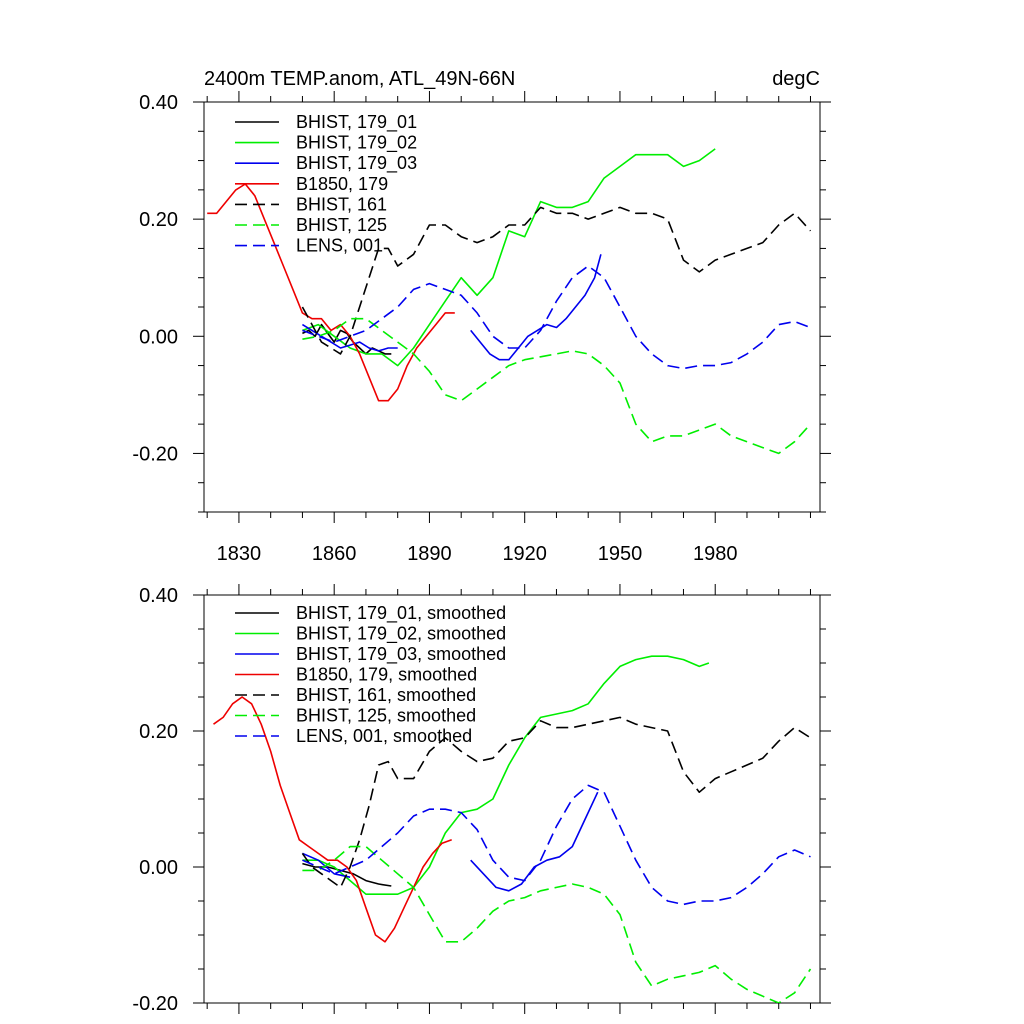 The image size is (1024, 1024). What do you see at coordinates (356, 143) in the screenshot?
I see `legend-label: BHIST, 179_02` at bounding box center [356, 143].